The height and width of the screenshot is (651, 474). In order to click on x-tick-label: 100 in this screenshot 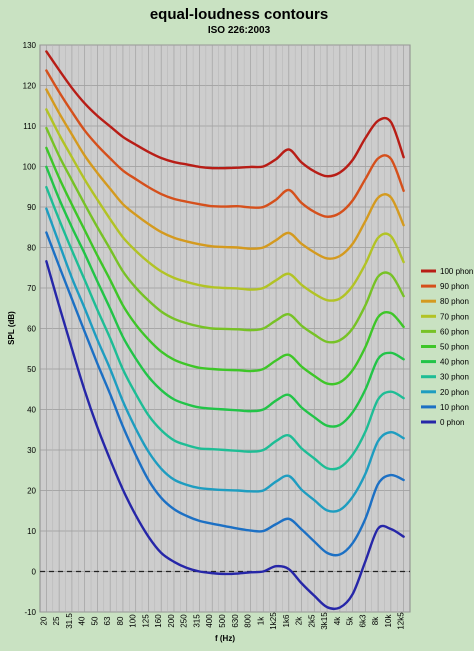, I will do `click(133, 621)`.